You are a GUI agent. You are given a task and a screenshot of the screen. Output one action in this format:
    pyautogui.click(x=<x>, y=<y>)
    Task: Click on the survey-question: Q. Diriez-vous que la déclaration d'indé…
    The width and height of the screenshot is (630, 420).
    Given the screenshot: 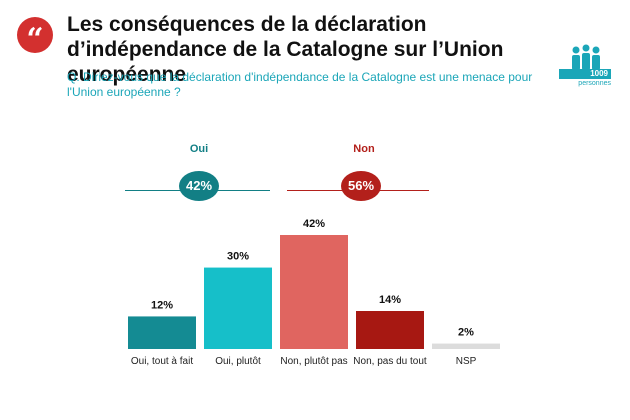 What is the action you would take?
    pyautogui.click(x=300, y=84)
    